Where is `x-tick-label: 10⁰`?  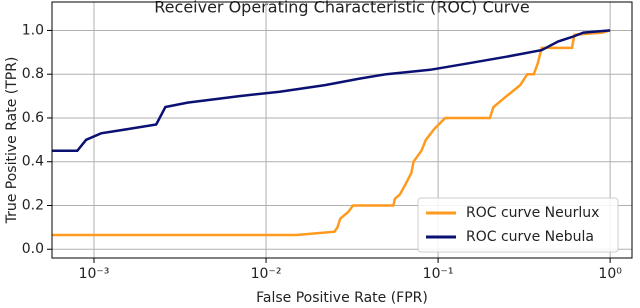
x-tick-label: 10⁰ is located at coordinates (610, 274).